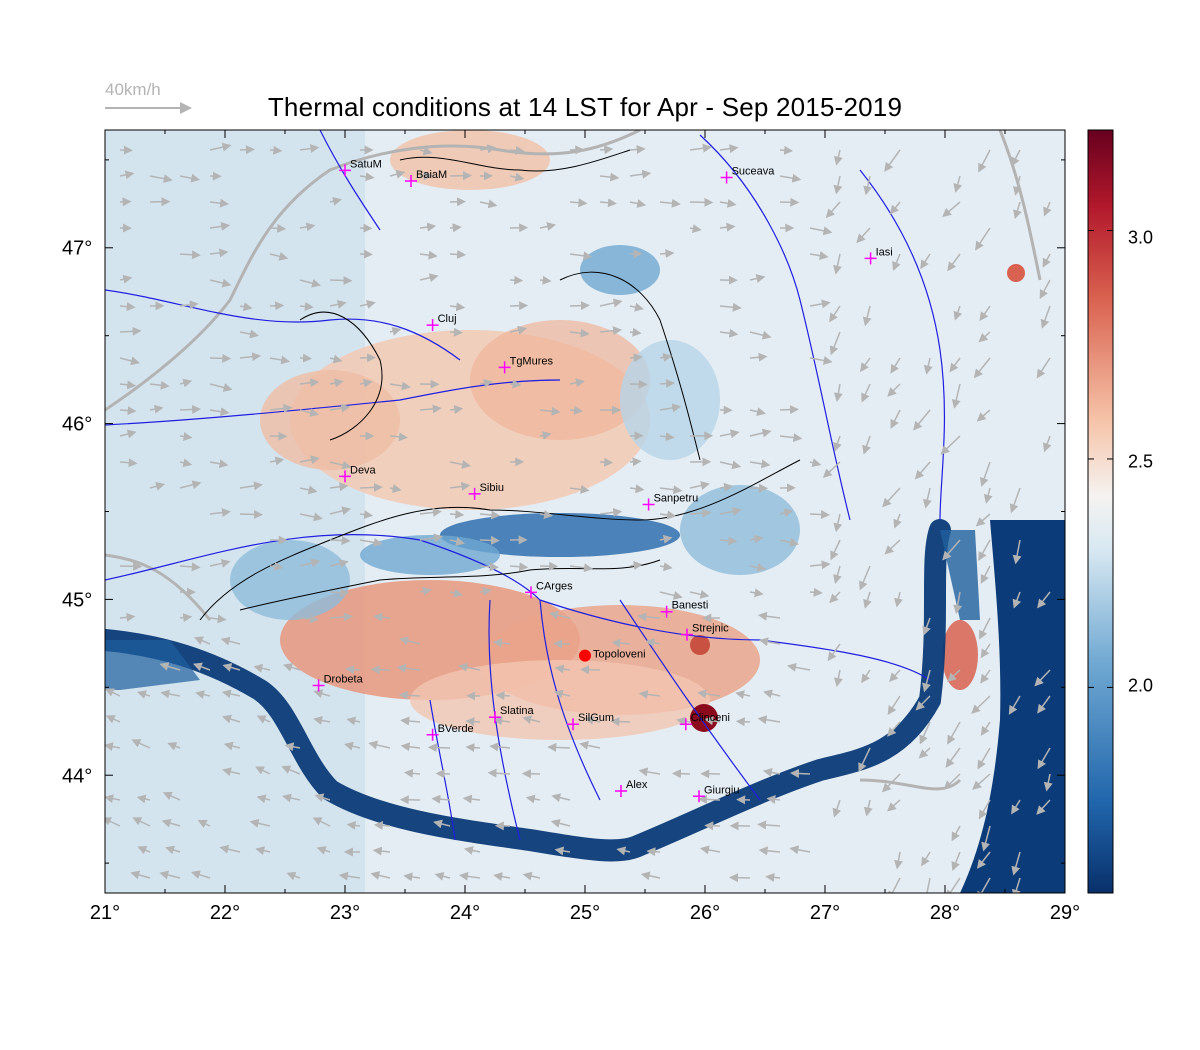  I want to click on station-label: BaiaM, so click(431, 175).